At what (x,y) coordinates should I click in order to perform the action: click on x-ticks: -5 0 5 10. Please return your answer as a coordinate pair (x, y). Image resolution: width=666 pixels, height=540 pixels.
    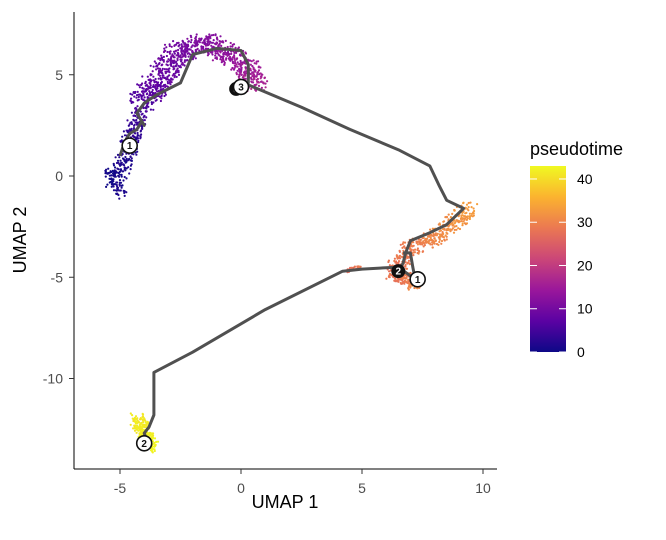
    Looking at the image, I should click on (302, 482).